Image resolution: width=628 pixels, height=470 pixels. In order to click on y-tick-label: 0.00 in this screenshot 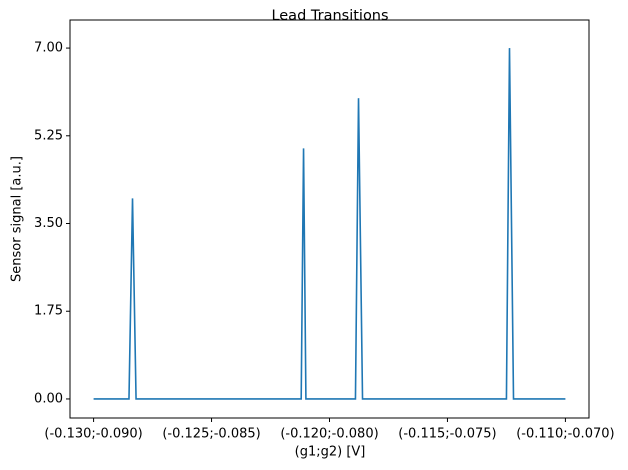, I will do `click(48, 398)`.